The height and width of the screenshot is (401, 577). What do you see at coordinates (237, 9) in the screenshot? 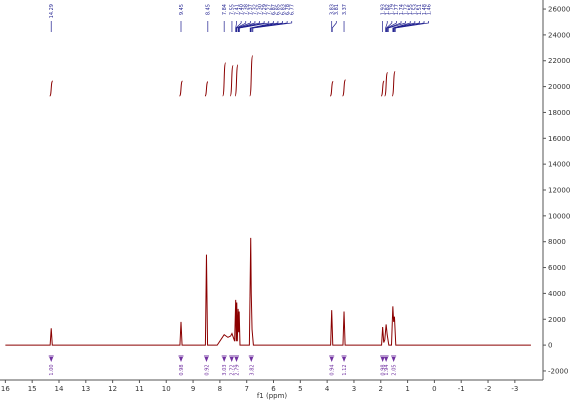
I see `peak-label: 7.41` at bounding box center [237, 9].